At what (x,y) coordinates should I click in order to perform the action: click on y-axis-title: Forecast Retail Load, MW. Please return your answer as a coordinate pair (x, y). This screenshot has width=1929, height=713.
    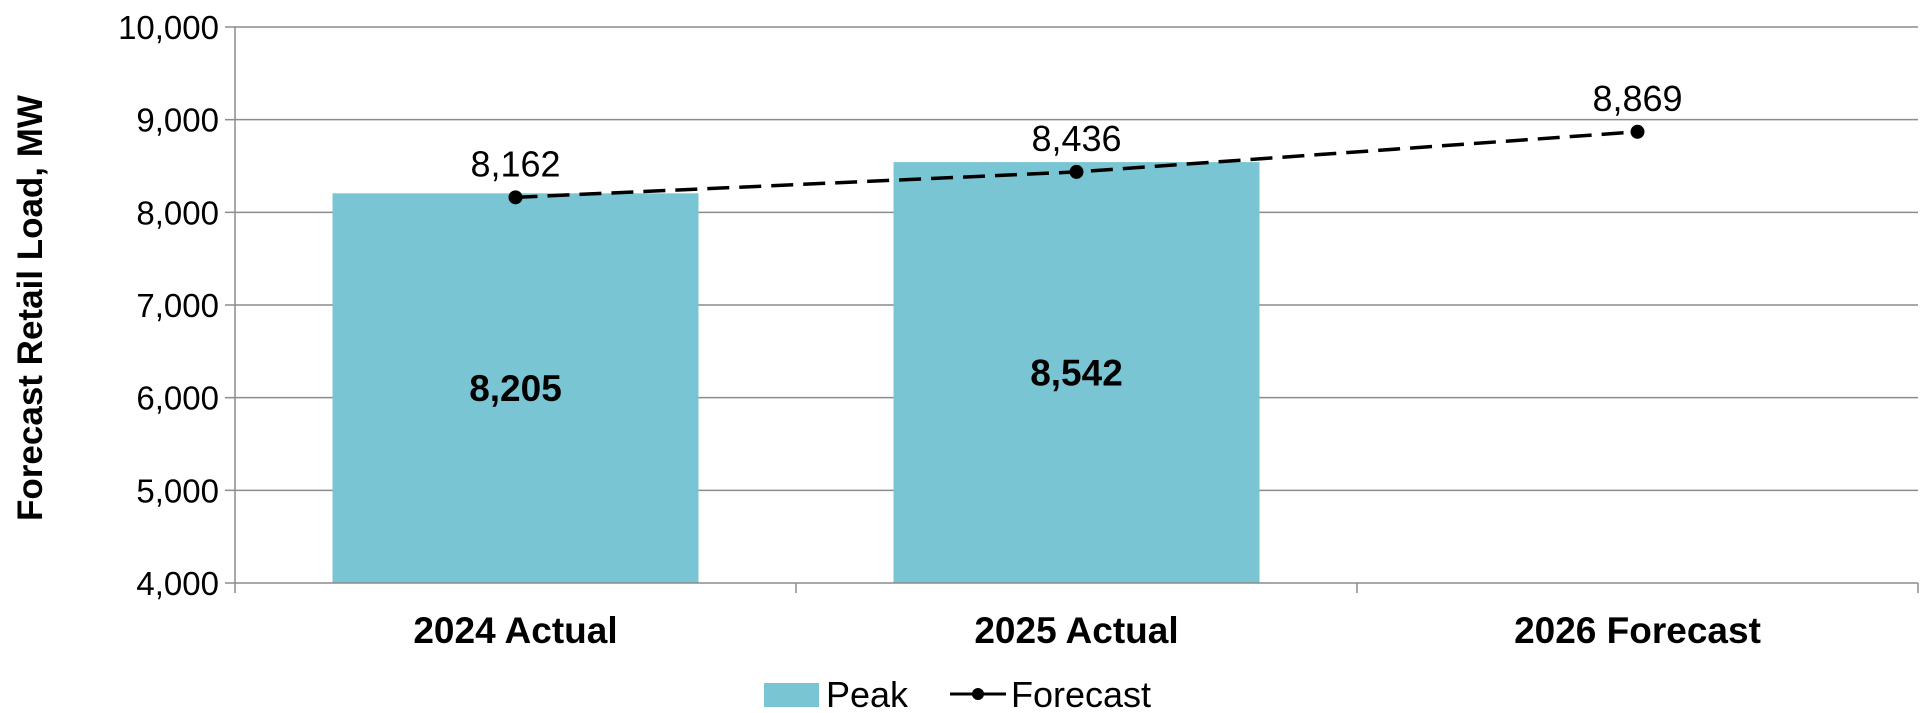
    Looking at the image, I should click on (30, 308).